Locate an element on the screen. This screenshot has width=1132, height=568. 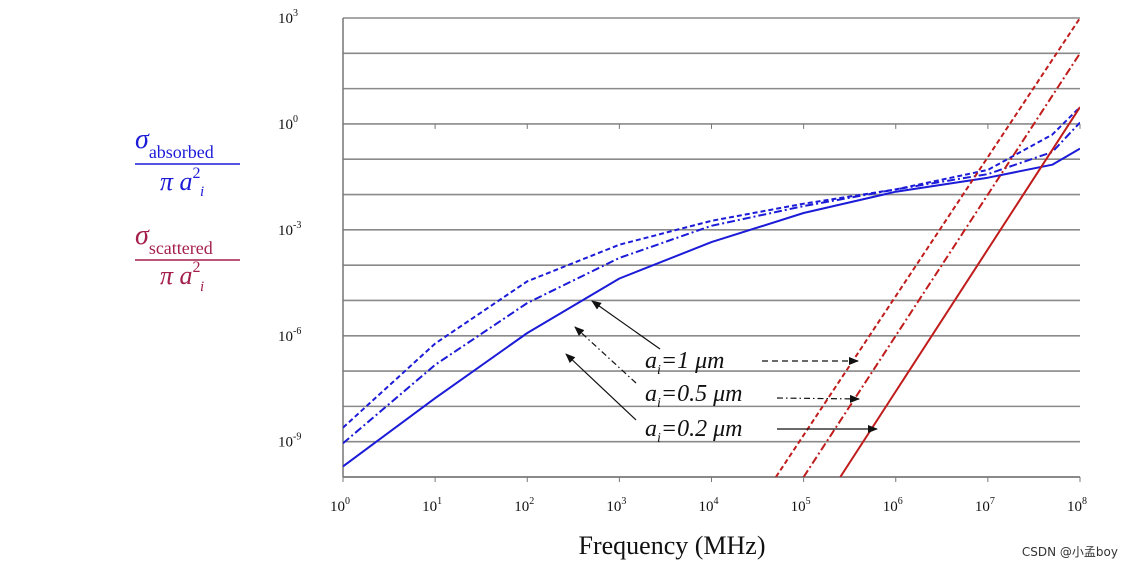
x-tick-label: 10⁴ is located at coordinates (709, 505).